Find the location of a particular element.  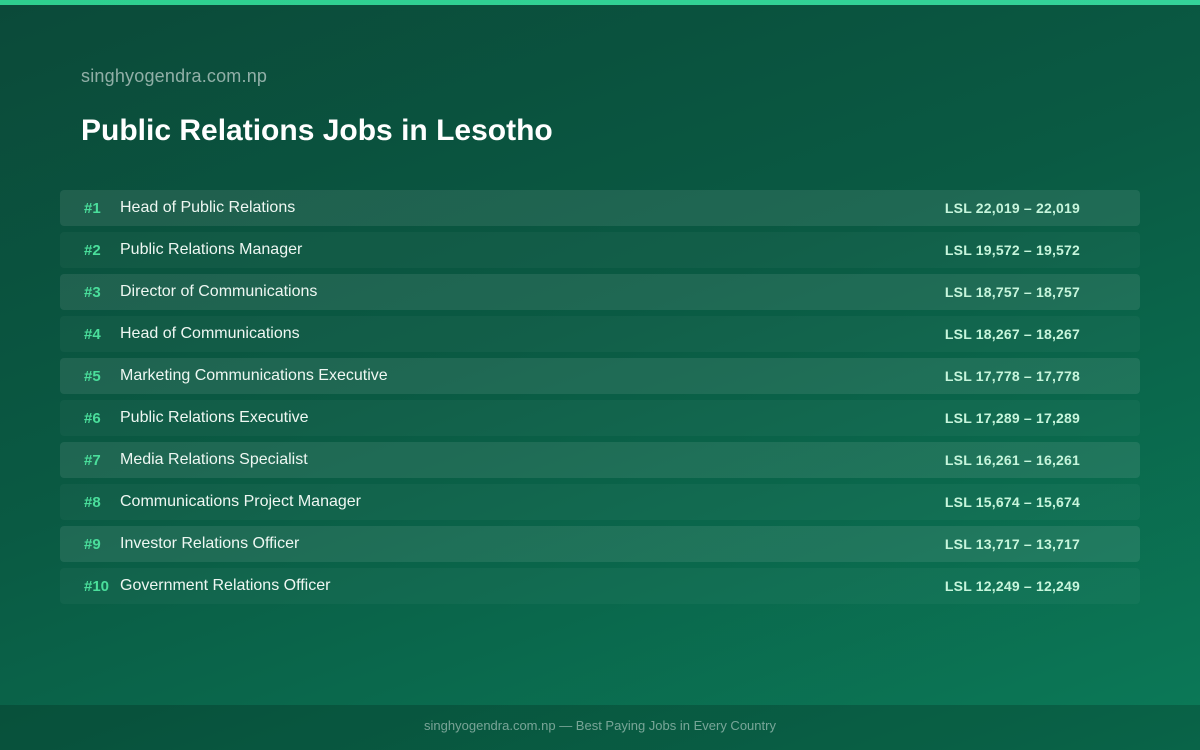

site-name: singhyogendra.com.np is located at coordinates (174, 76).